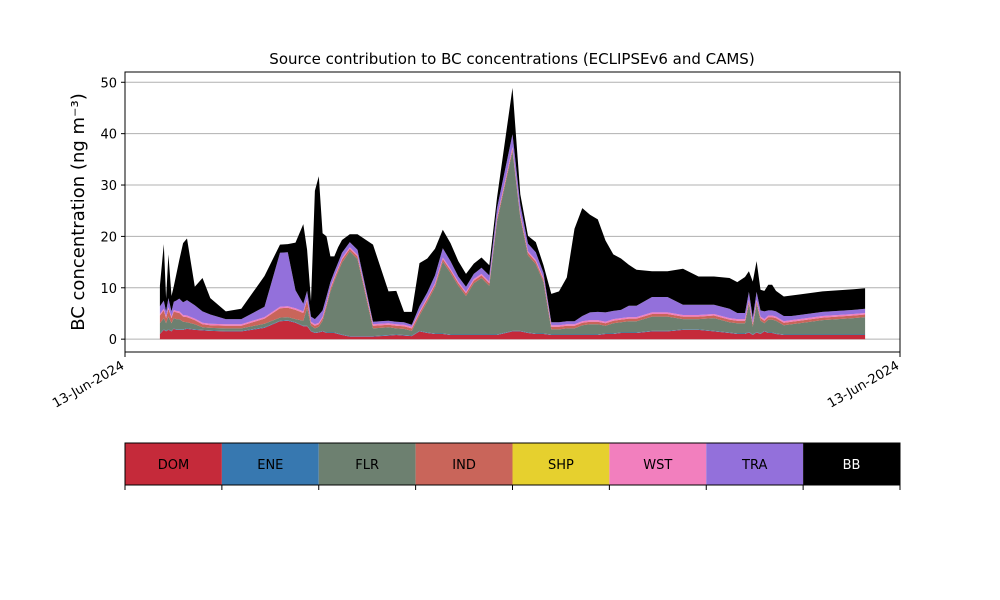 The image size is (1000, 600). I want to click on y-tick-label-0: 0, so click(113, 340).